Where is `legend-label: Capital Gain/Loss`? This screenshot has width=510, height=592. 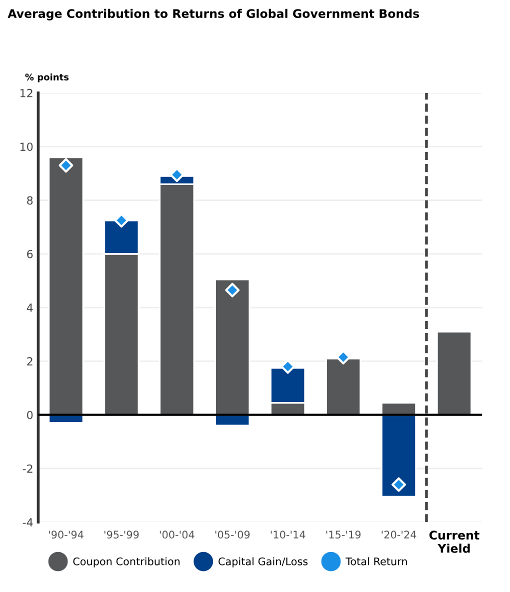 legend-label: Capital Gain/Loss is located at coordinates (263, 562).